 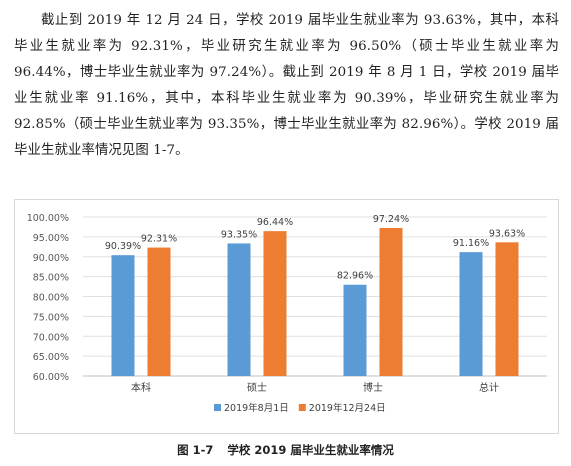 What do you see at coordinates (51, 238) in the screenshot?
I see `y-tick-label: 95.00%` at bounding box center [51, 238].